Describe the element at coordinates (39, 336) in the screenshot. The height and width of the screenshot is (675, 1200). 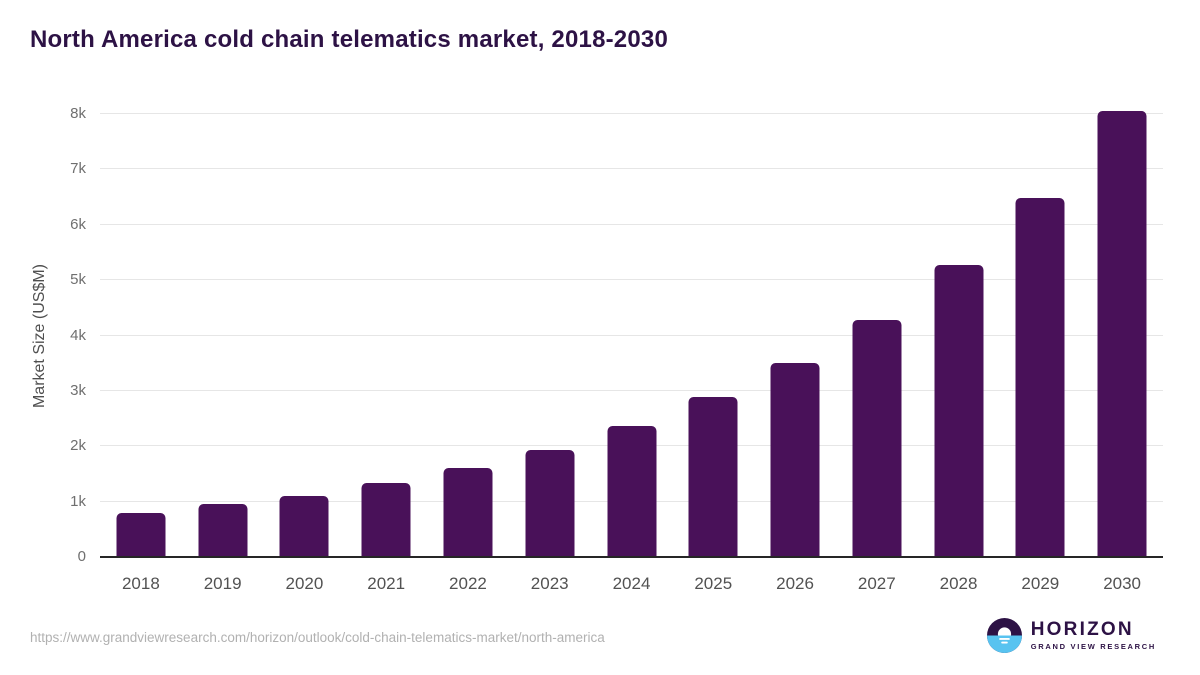
I see `y-axis-title: Market Size (US$M)` at that location.